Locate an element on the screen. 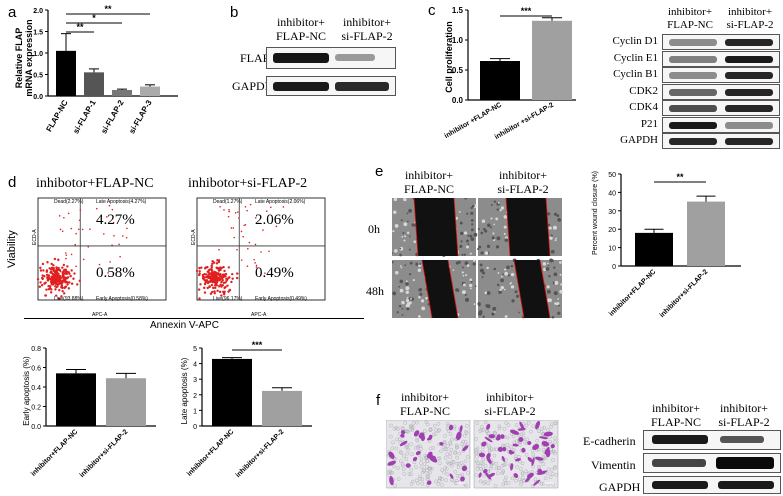  panel-e-col2-header: inhibitor+ si-FLAP-2 is located at coordinates (523, 182).